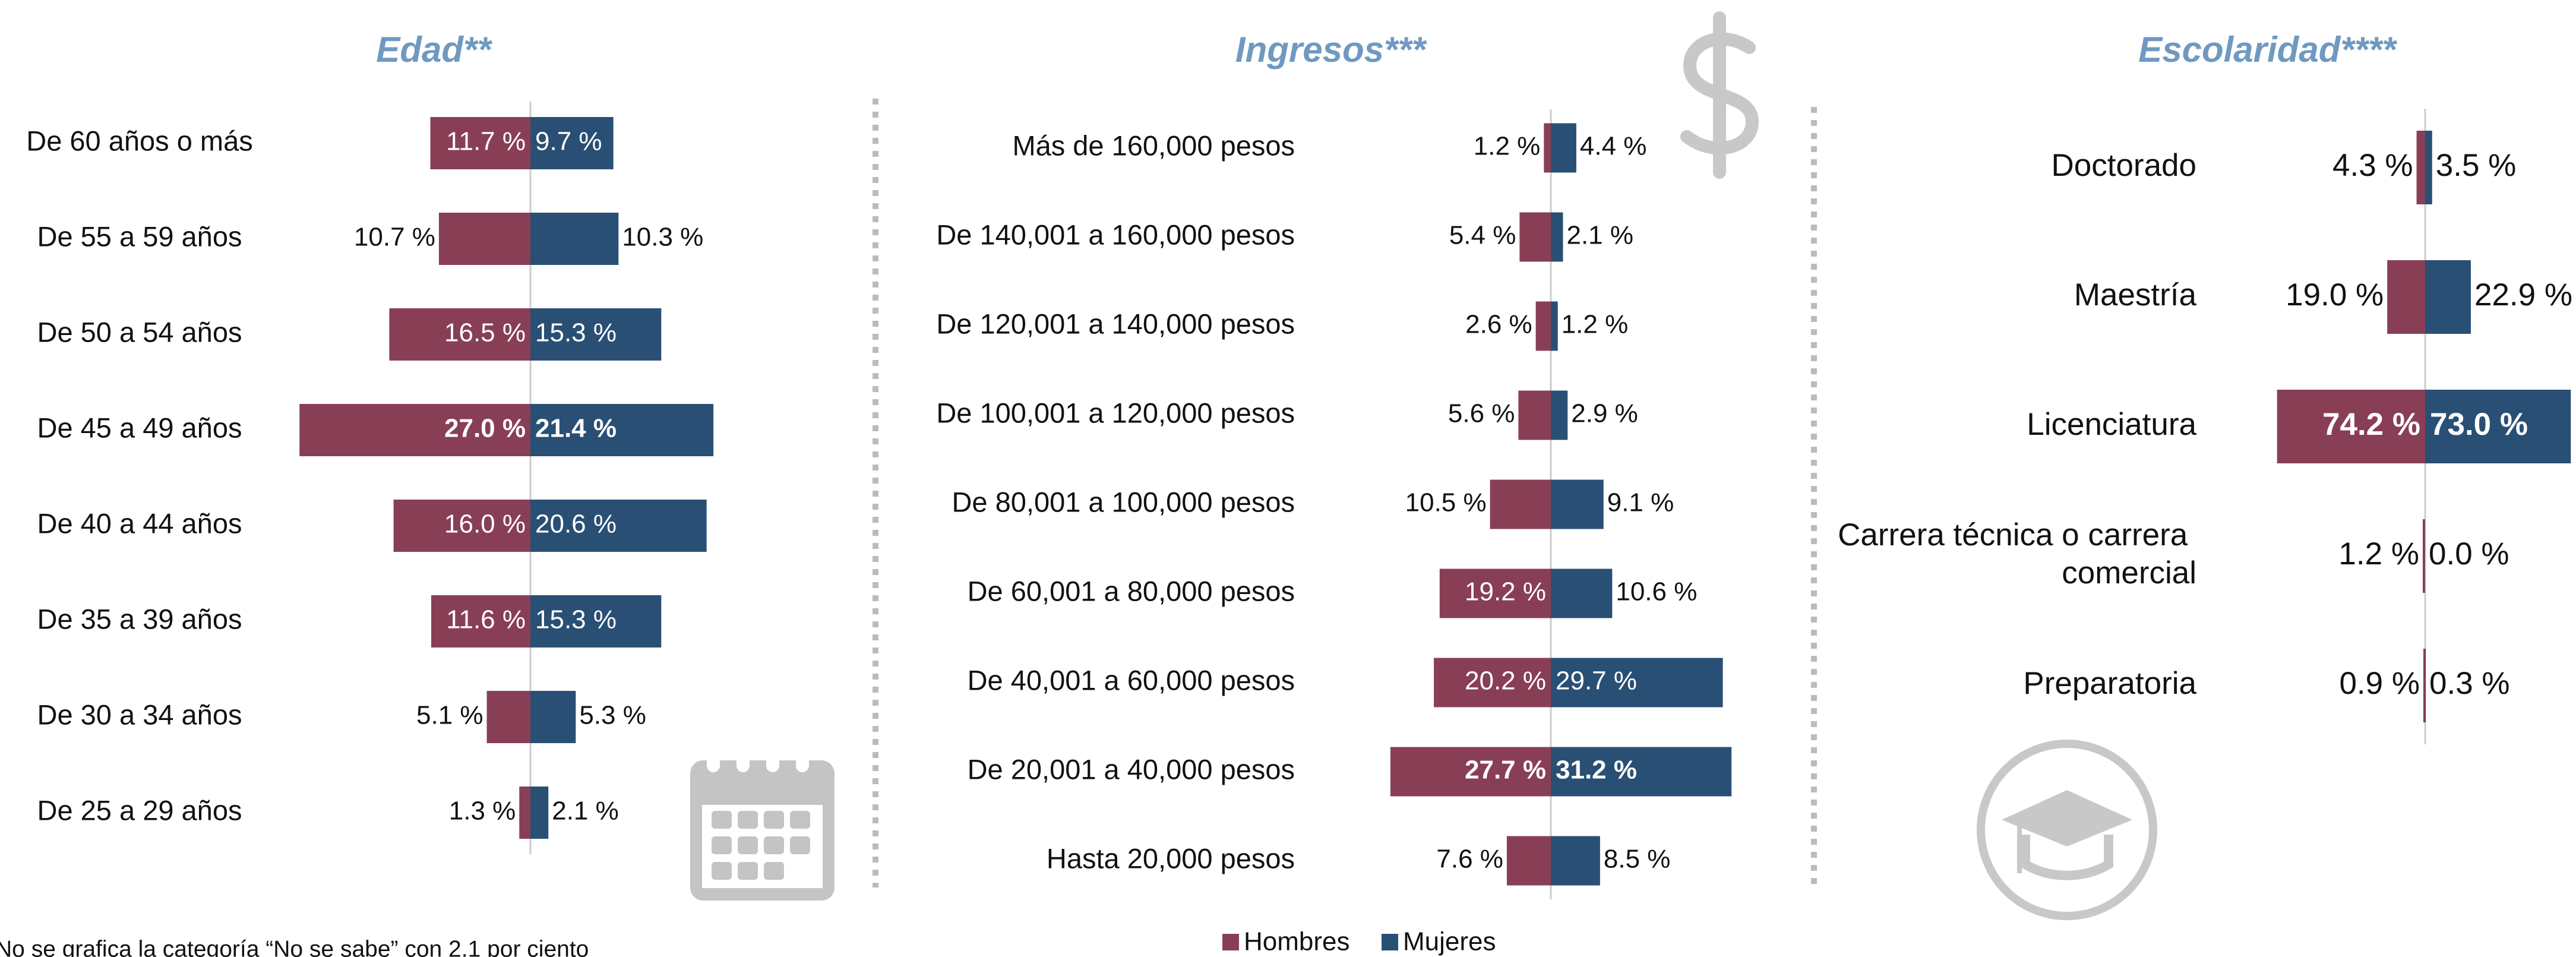  I want to click on value-label: 5.3 %, so click(612, 715).